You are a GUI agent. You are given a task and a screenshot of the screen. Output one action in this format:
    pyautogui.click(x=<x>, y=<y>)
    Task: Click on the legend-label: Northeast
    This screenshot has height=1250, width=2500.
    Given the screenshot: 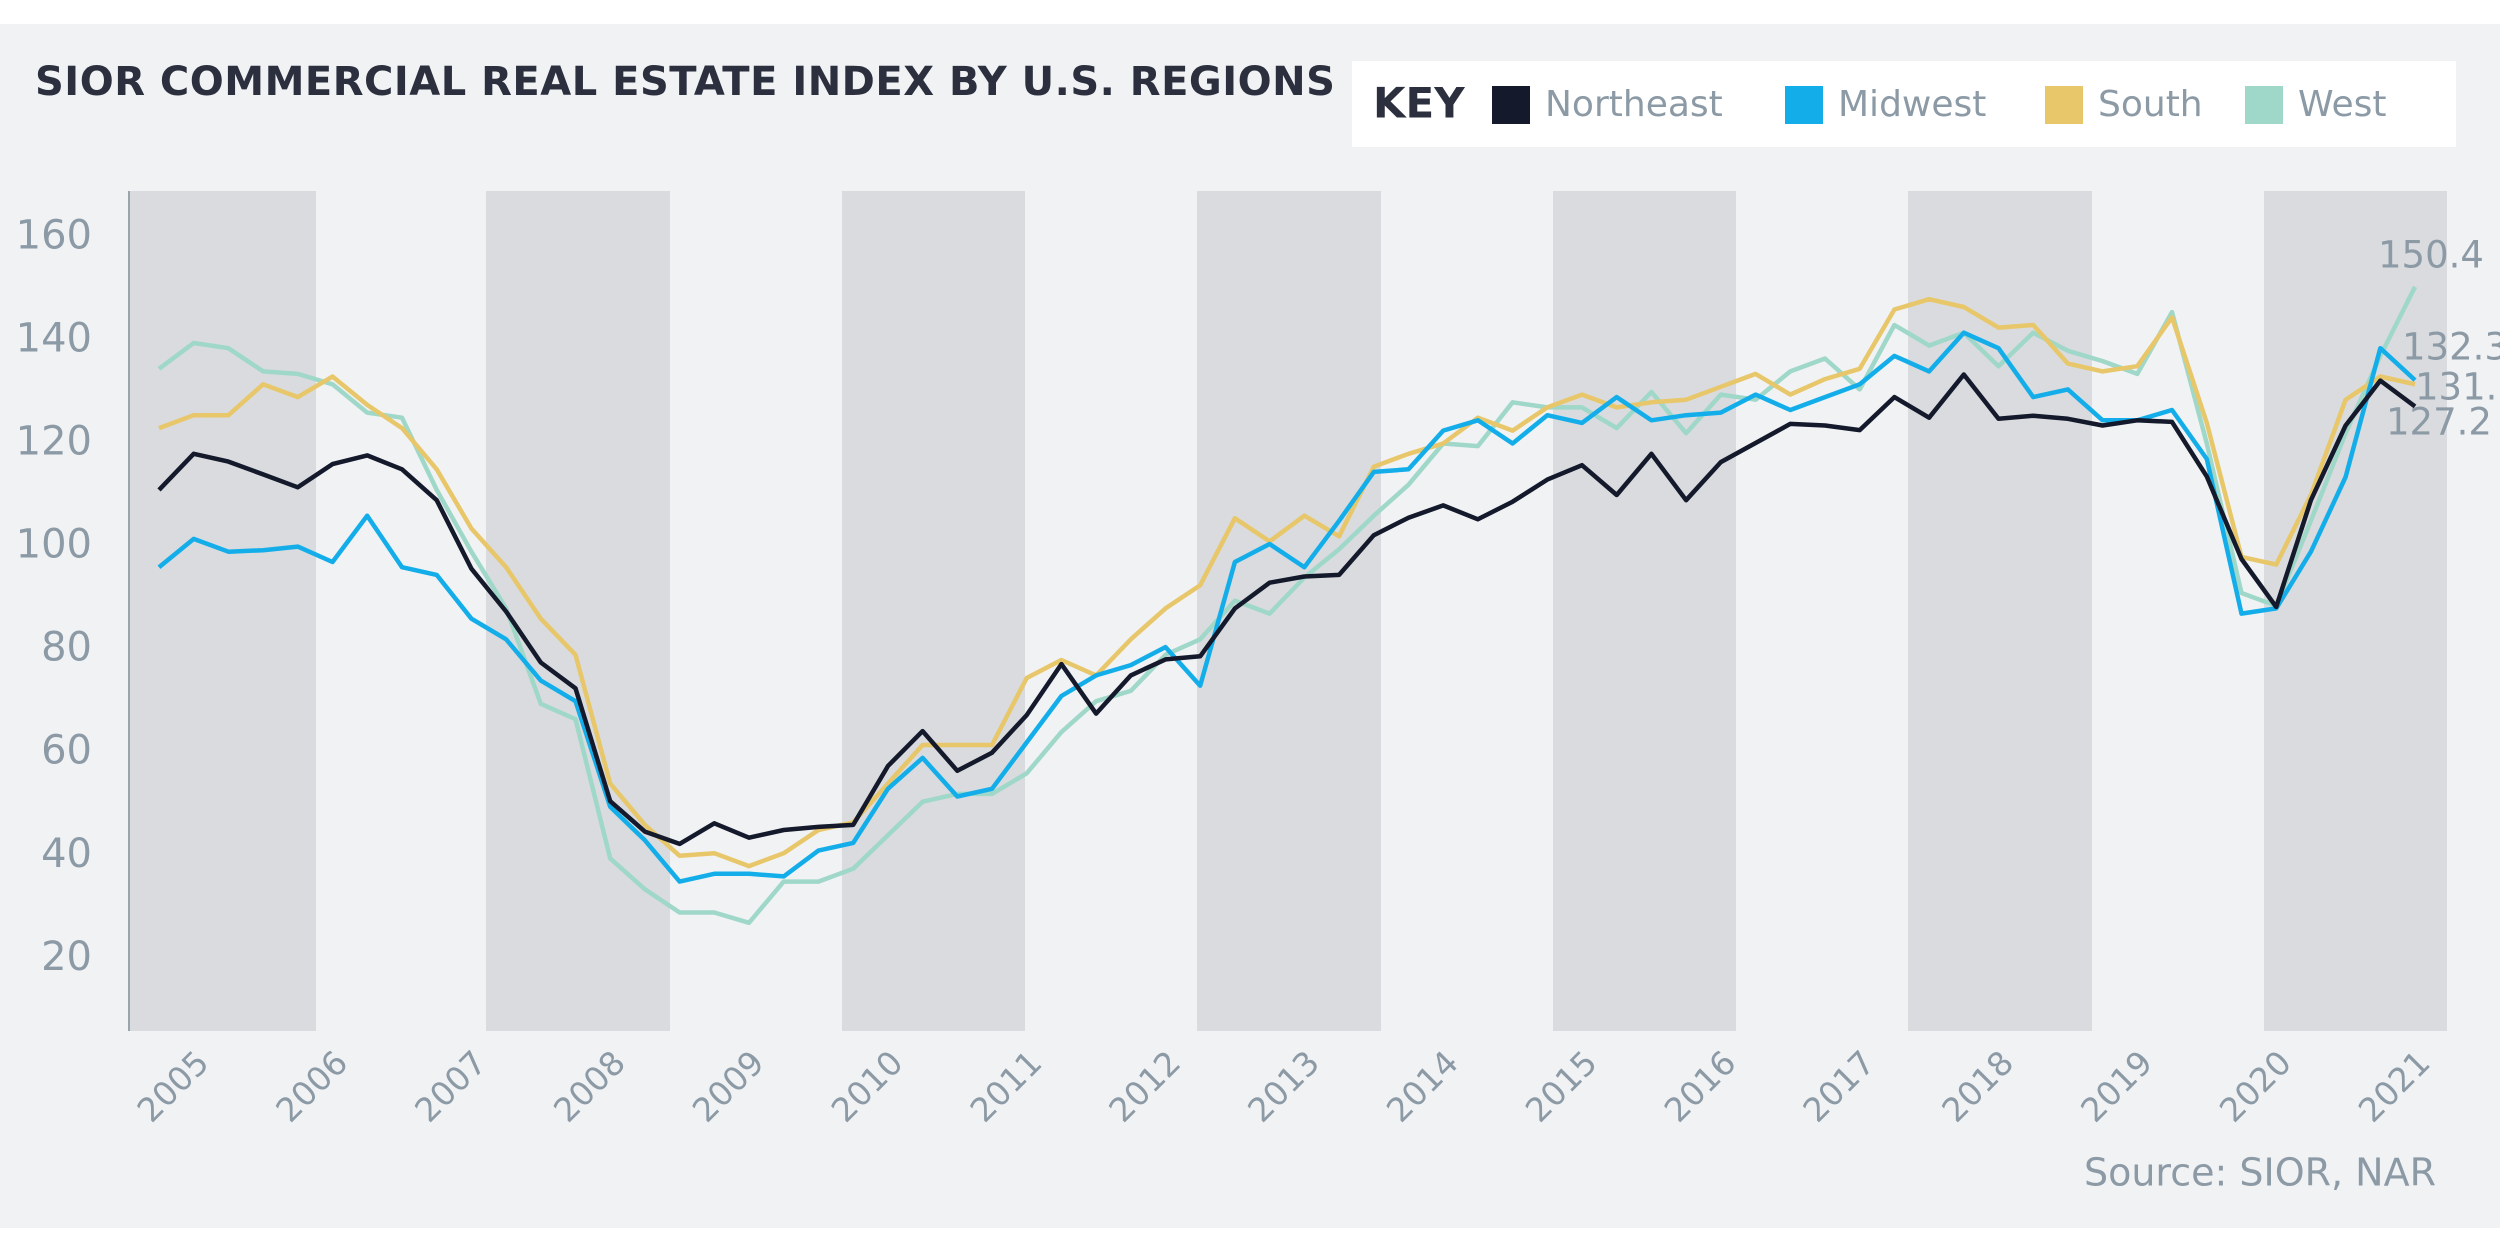 What is the action you would take?
    pyautogui.click(x=1634, y=104)
    